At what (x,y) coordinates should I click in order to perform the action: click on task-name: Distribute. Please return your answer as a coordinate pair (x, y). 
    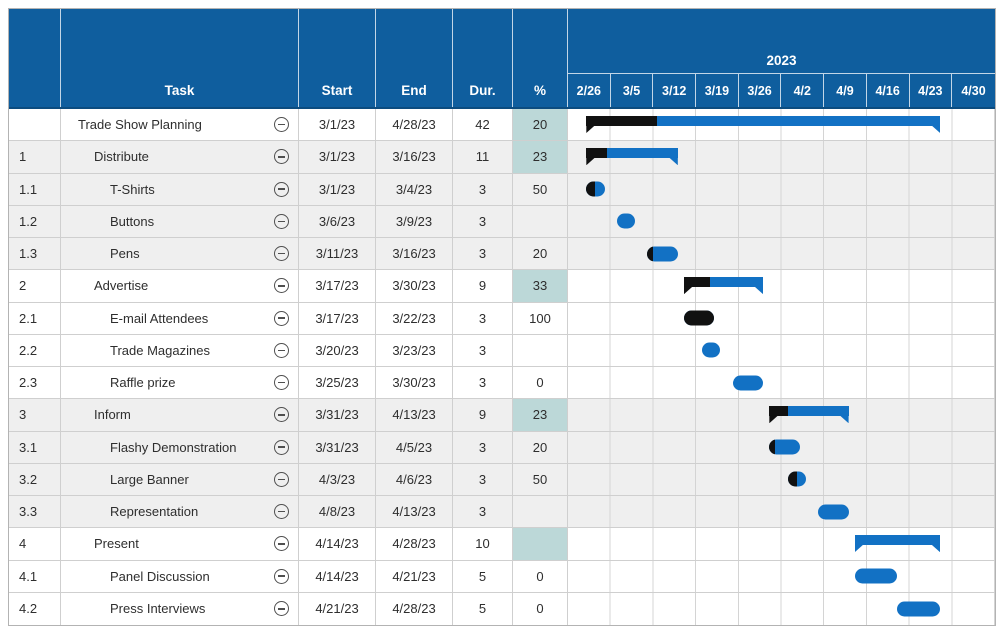
    Looking at the image, I should click on (121, 157).